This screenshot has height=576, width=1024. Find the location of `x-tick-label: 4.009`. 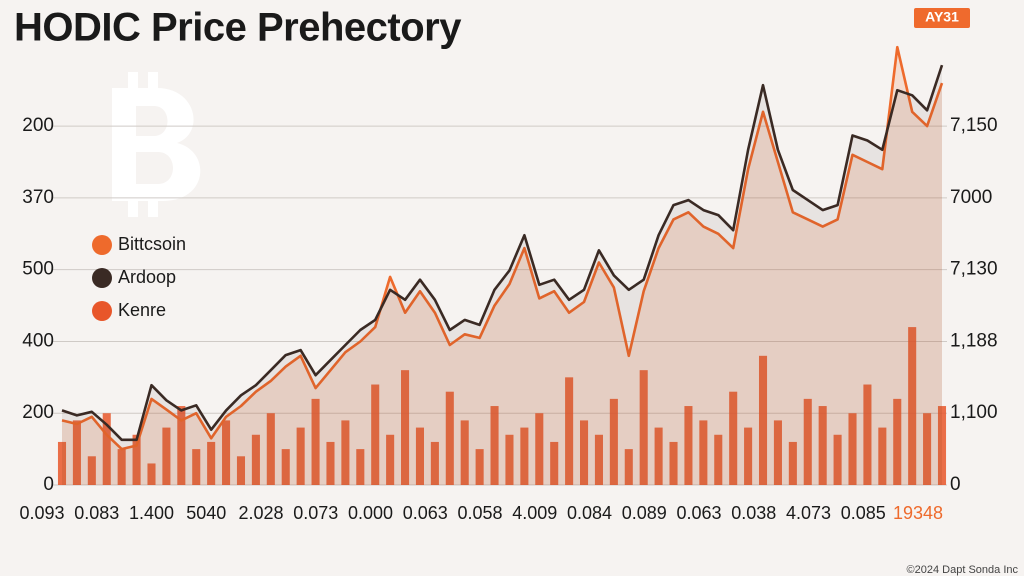

x-tick-label: 4.009 is located at coordinates (534, 513).